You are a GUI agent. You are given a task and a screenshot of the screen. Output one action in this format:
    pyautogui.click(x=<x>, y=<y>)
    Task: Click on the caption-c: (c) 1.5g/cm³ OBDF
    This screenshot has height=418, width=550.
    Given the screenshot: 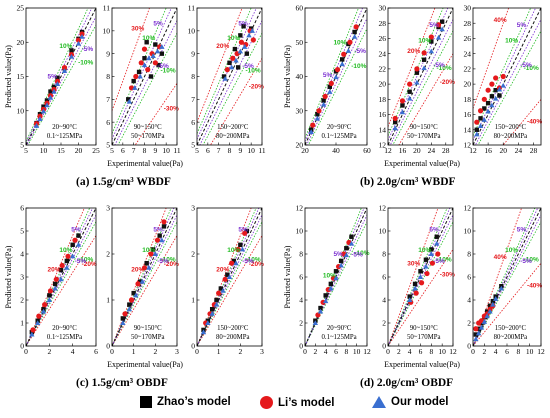 What is the action you would take?
    pyautogui.click(x=122, y=383)
    